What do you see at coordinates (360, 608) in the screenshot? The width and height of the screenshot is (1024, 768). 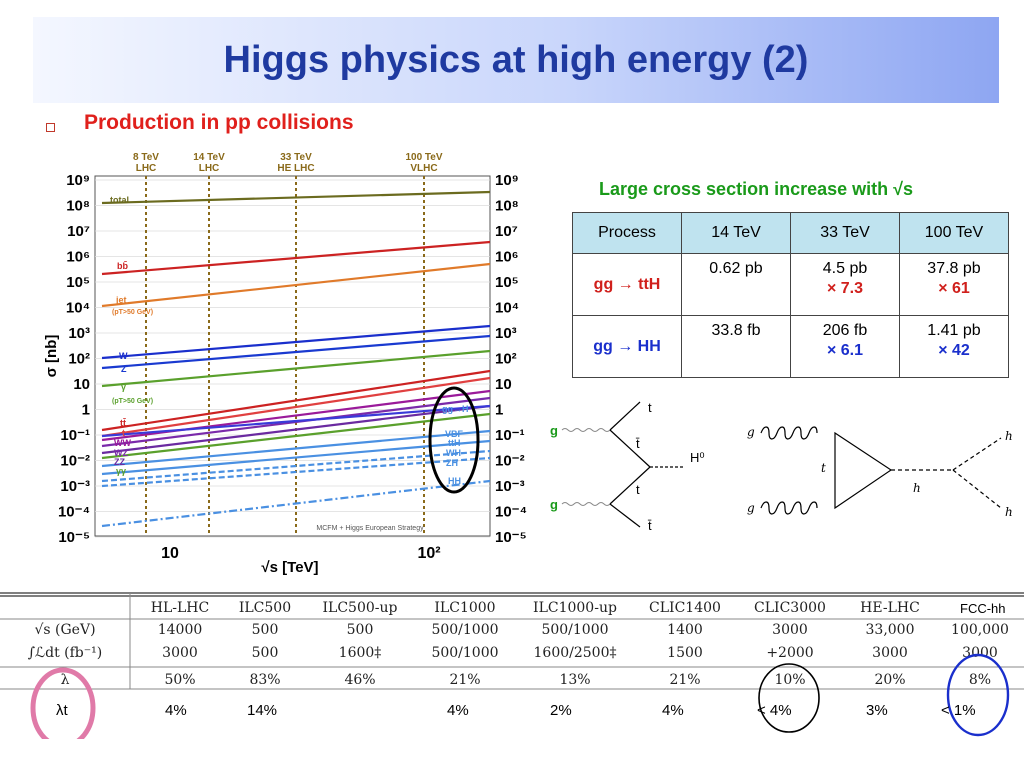 I see `column-header: ILC500-up` at bounding box center [360, 608].